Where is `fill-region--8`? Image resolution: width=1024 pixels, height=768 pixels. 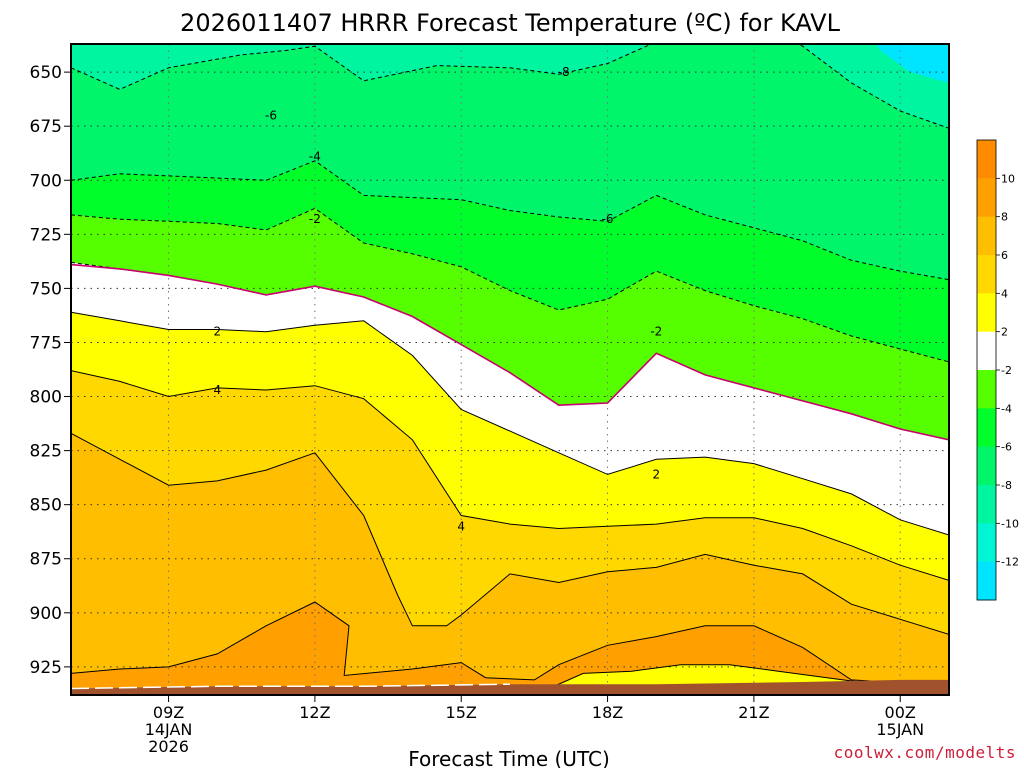 fill-region--8 is located at coordinates (510, 86).